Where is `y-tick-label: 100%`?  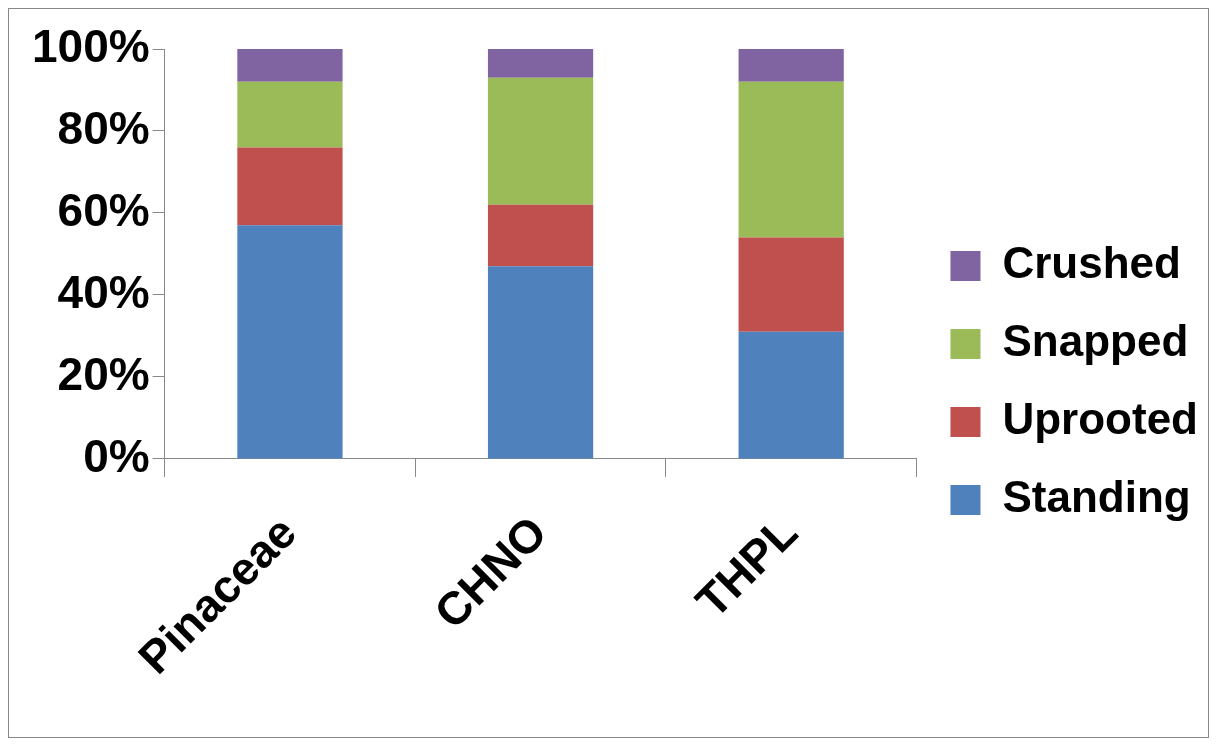
y-tick-label: 100% is located at coordinates (90, 45).